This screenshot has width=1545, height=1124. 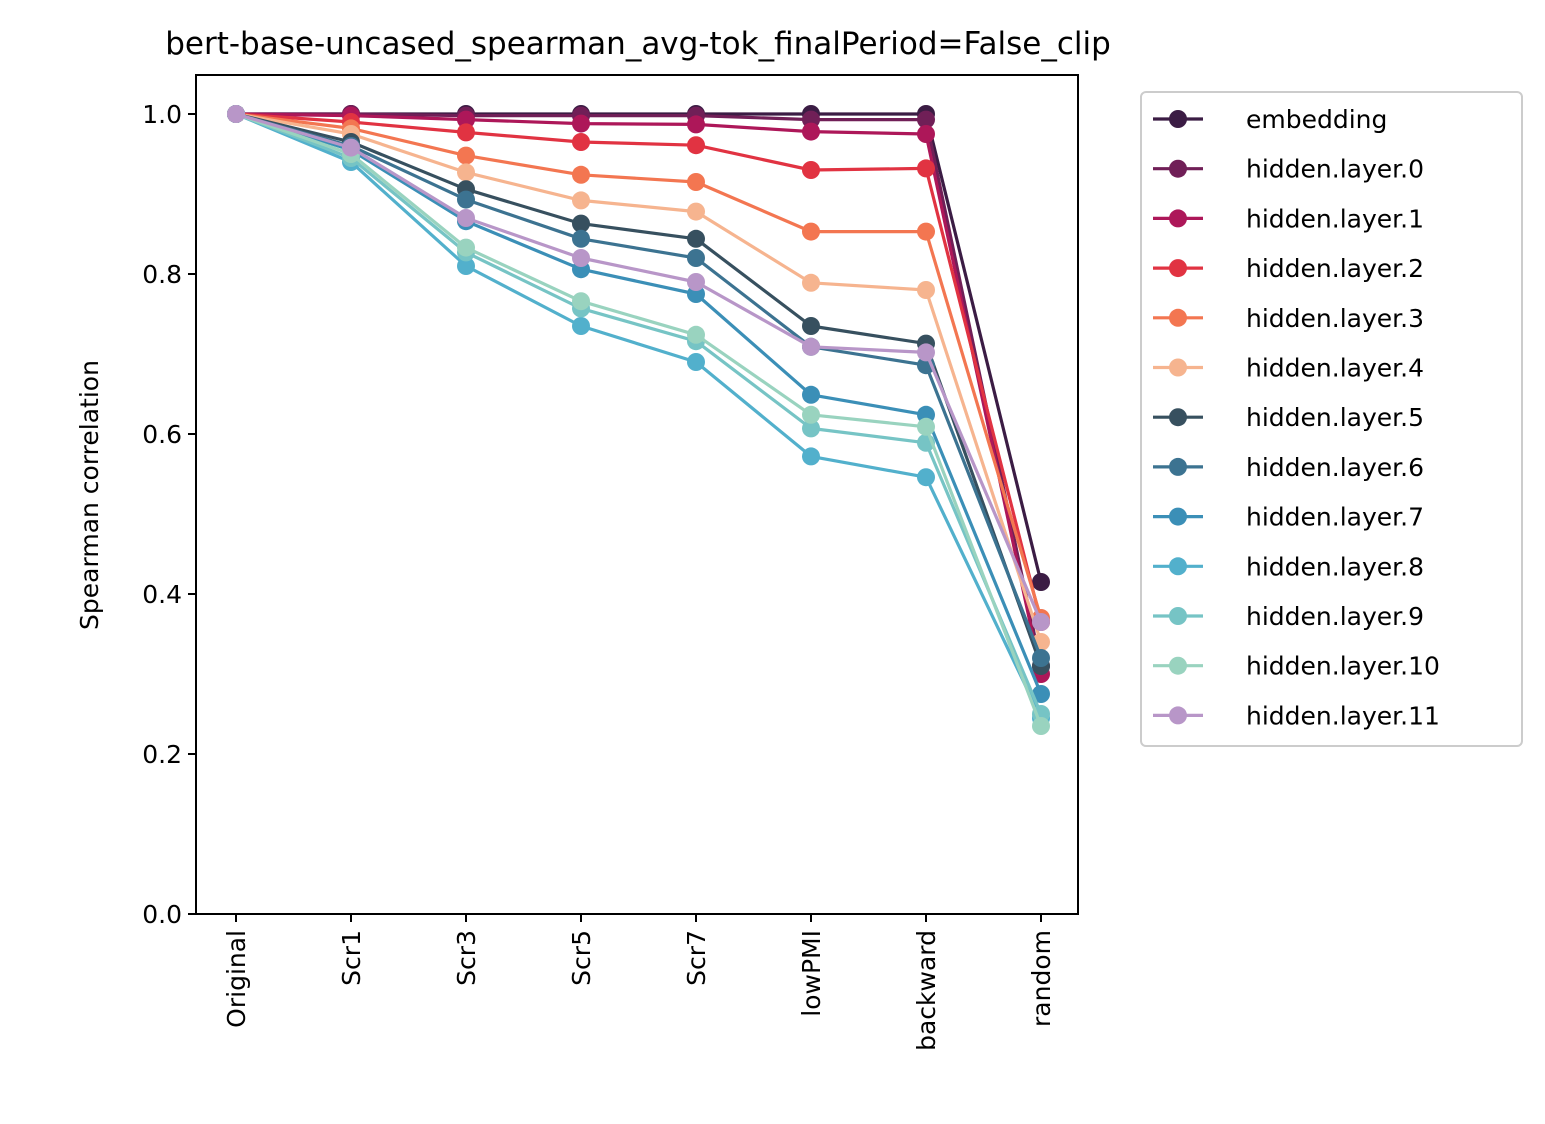 What do you see at coordinates (162, 914) in the screenshot?
I see `y-tick-label: 0.0` at bounding box center [162, 914].